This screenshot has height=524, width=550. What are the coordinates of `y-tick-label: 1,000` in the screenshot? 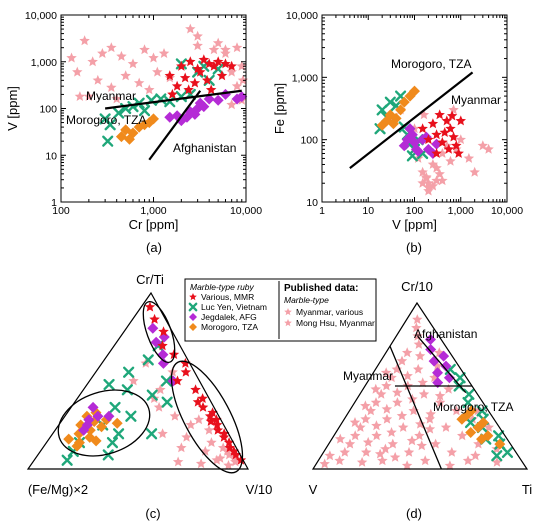 It's located at (305, 78).